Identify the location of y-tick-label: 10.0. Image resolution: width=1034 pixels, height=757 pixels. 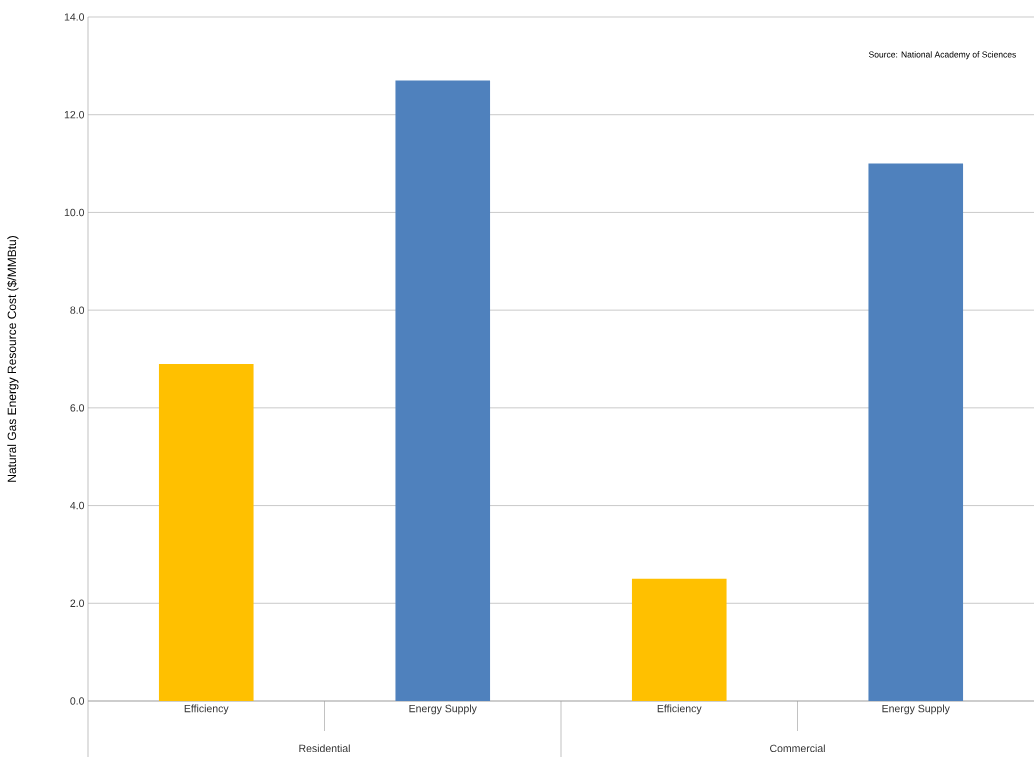
(74, 212).